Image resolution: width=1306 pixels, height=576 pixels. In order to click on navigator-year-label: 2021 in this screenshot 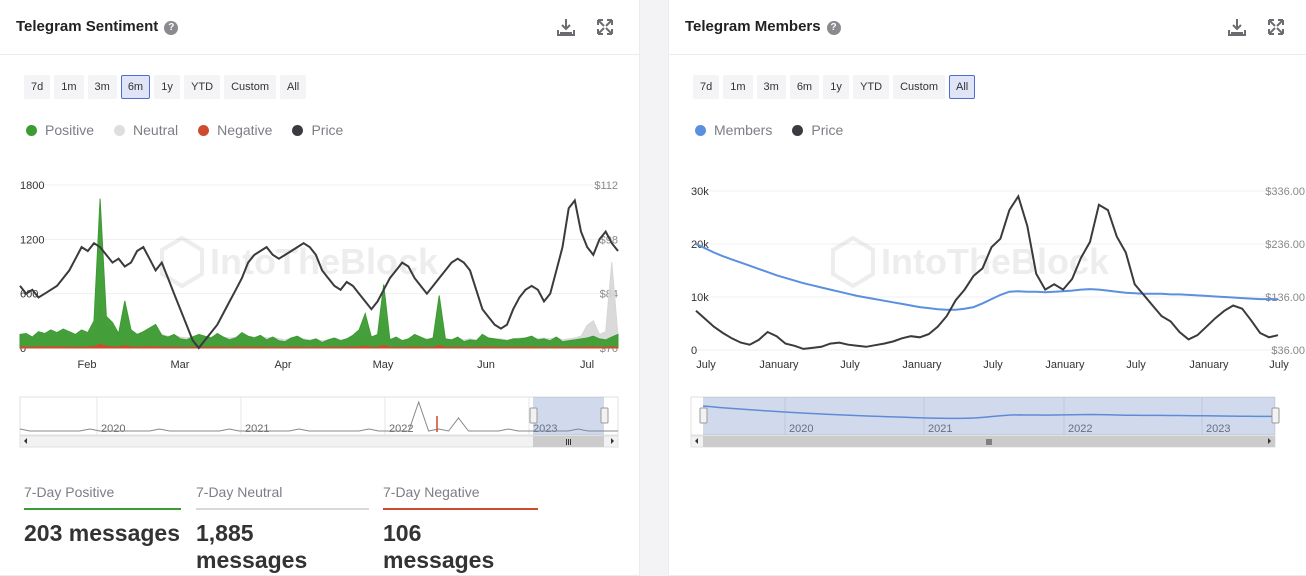, I will do `click(940, 429)`.